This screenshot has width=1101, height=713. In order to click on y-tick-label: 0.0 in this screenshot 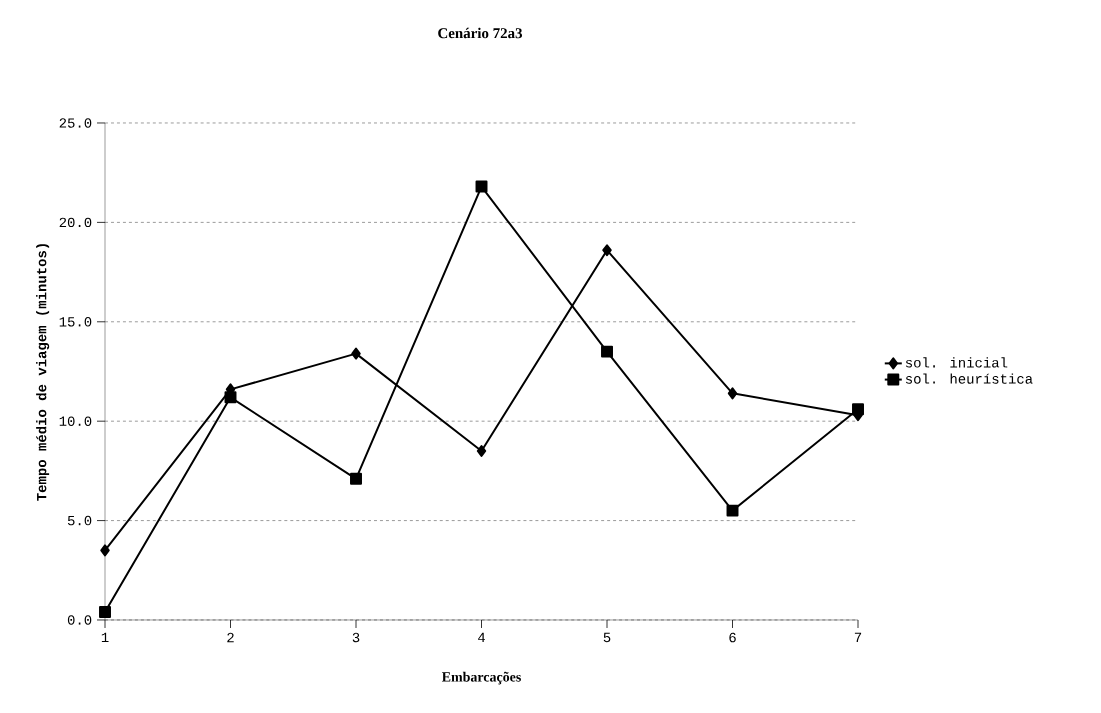, I will do `click(79, 620)`.